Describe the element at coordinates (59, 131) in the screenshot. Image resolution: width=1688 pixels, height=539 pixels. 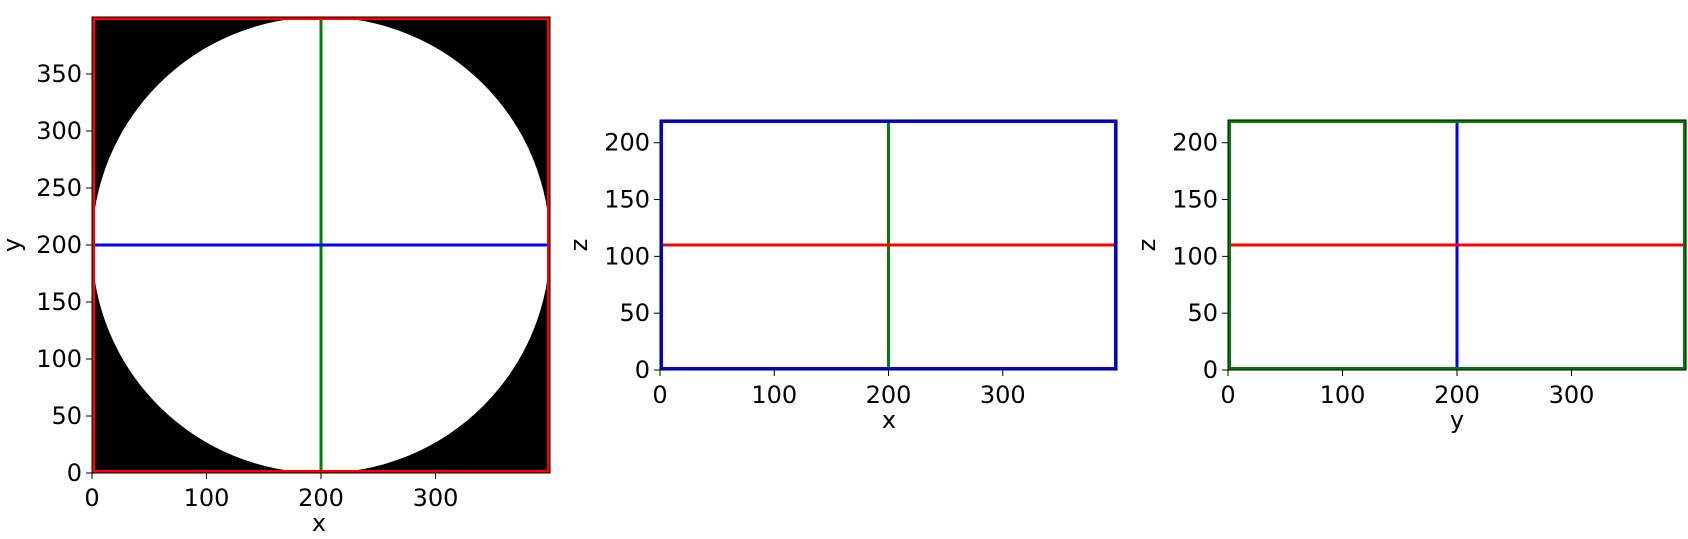
I see `y-tick-label: 300` at that location.